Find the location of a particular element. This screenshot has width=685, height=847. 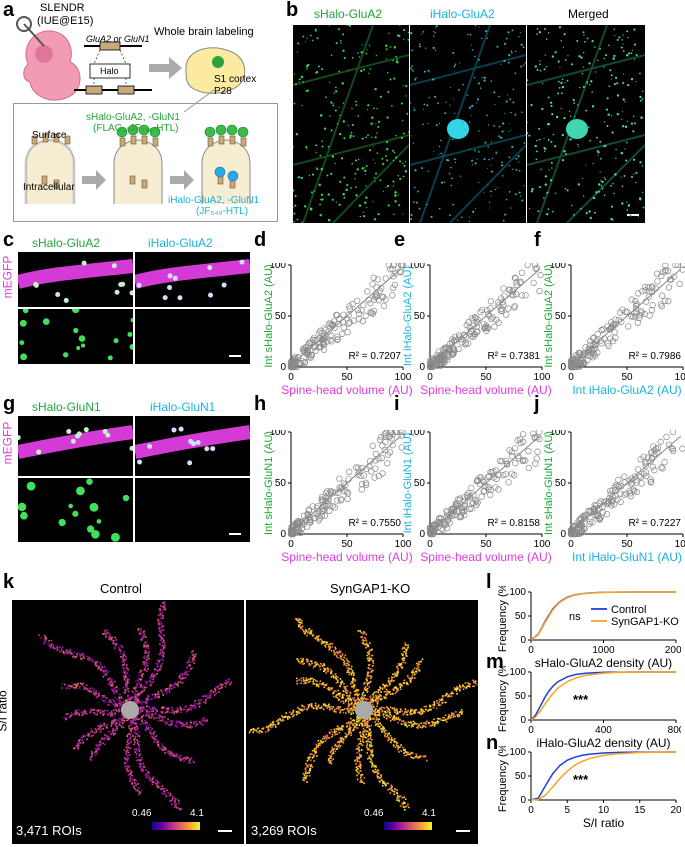

x-tick-label: 50 is located at coordinates (347, 544).